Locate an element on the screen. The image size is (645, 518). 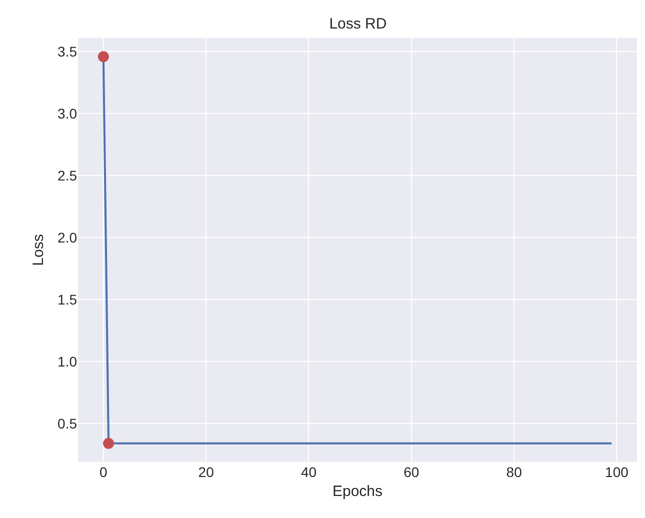
x-tick-label: 40 is located at coordinates (308, 472).